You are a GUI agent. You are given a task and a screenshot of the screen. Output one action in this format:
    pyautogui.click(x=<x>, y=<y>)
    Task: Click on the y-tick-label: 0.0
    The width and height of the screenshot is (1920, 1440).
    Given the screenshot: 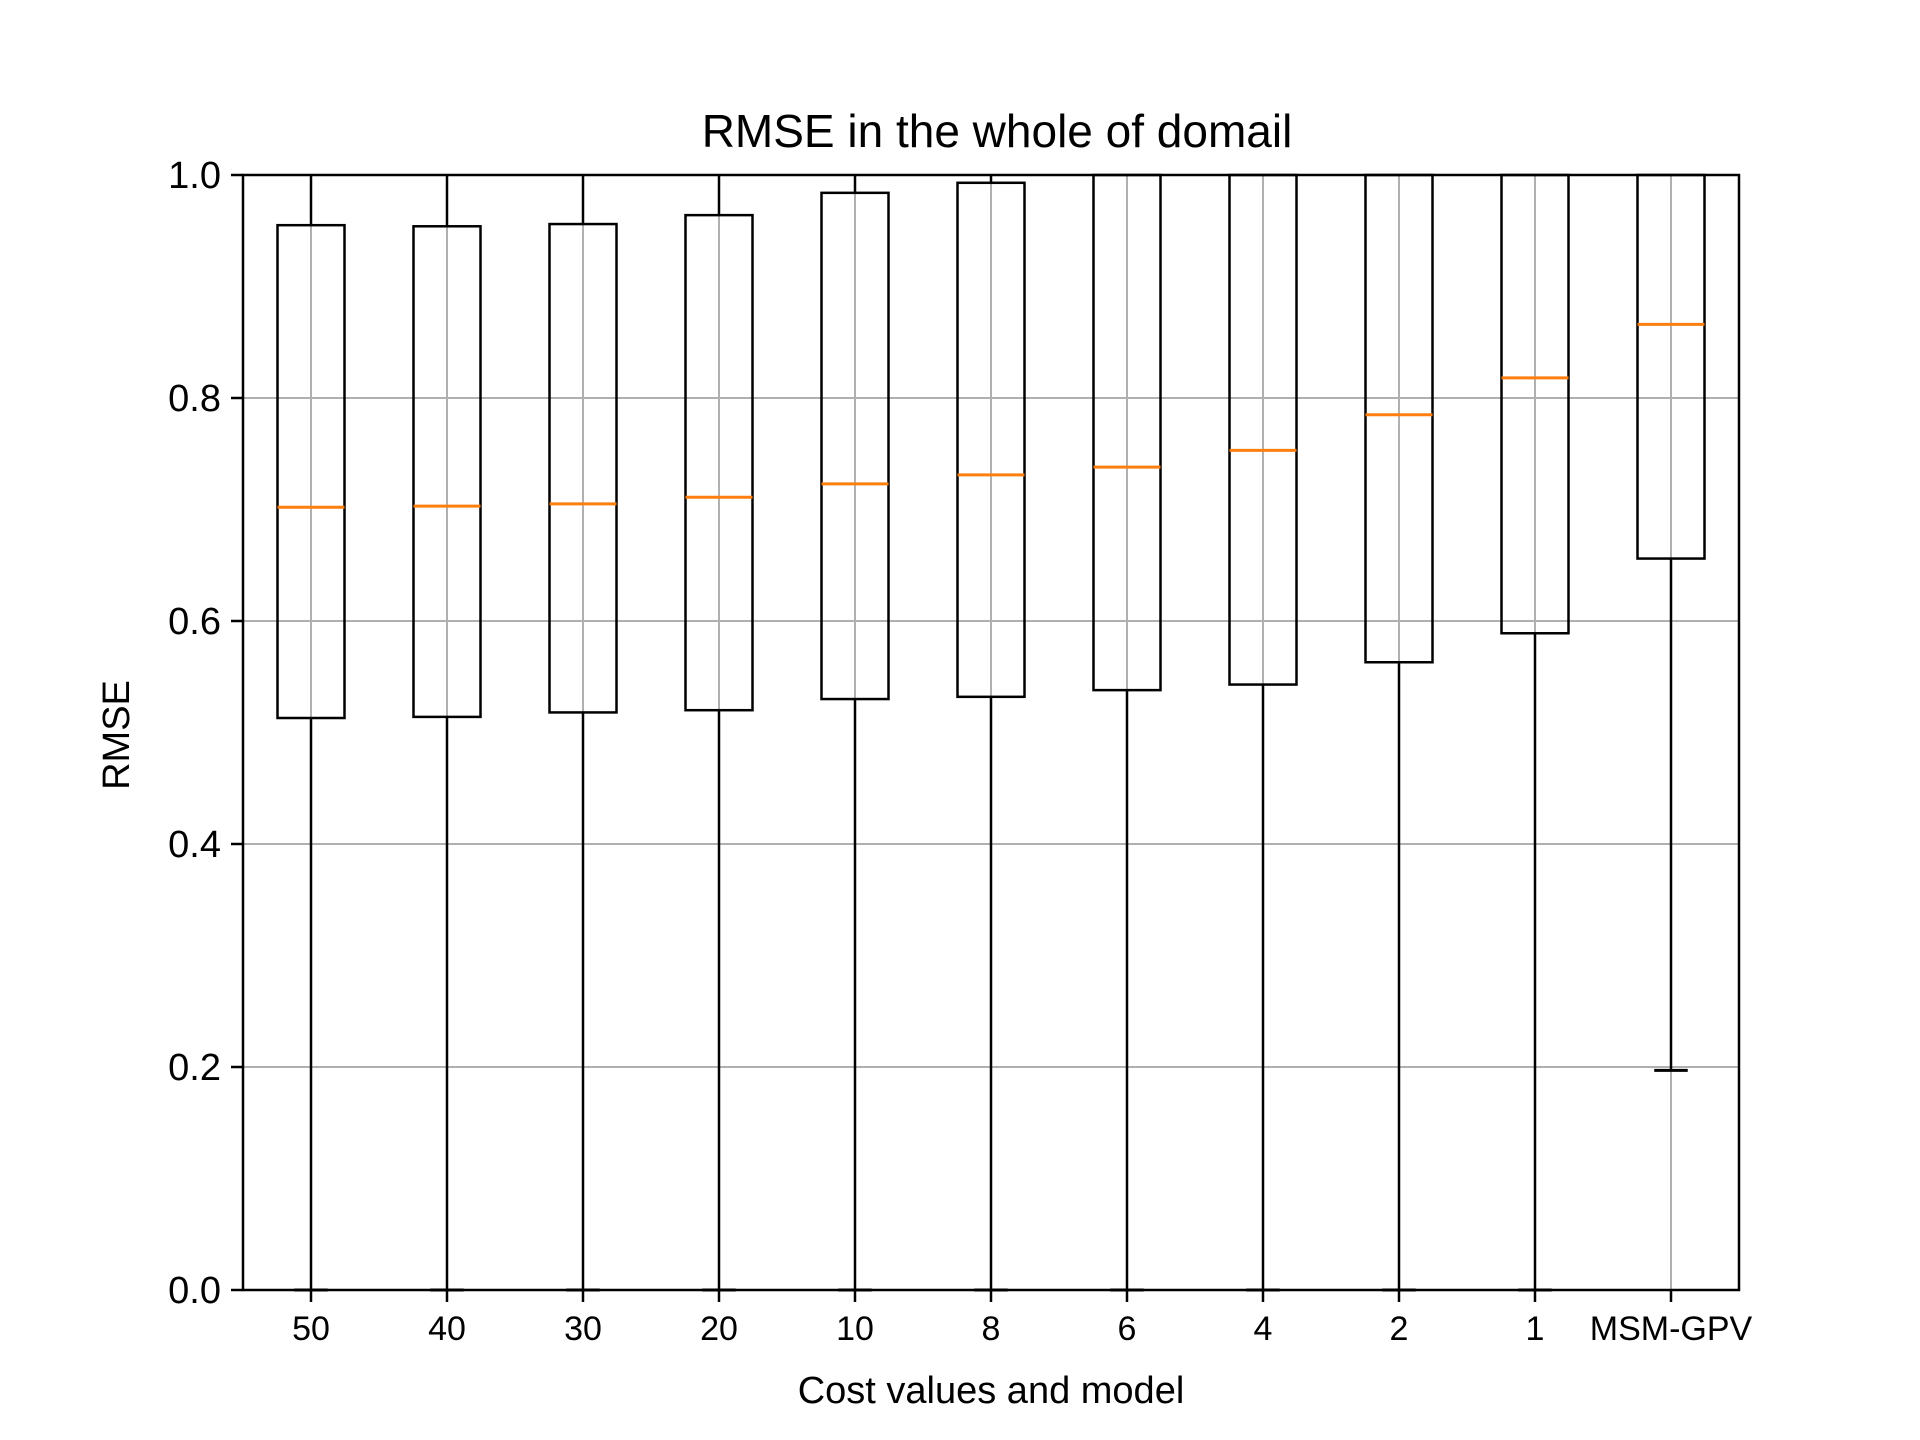 What is the action you would take?
    pyautogui.click(x=194, y=1291)
    